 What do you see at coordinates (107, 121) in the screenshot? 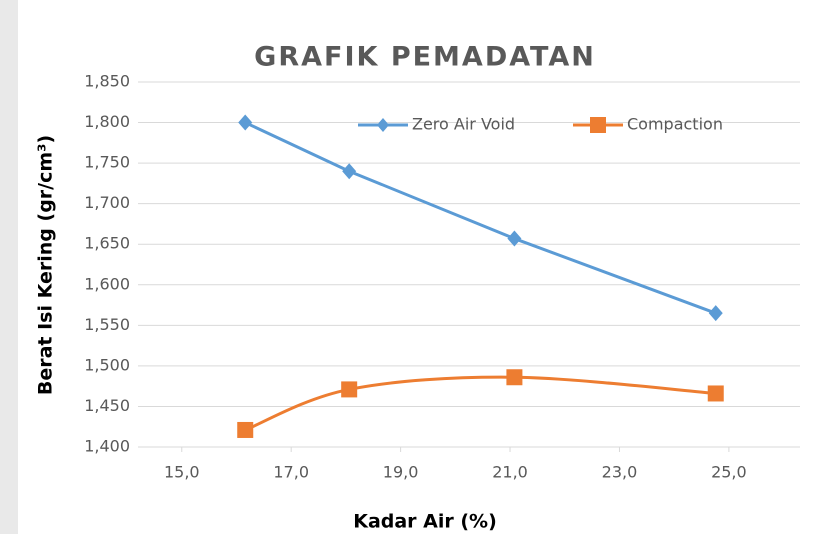
I see `y-tick-label: 1,800` at bounding box center [107, 121].